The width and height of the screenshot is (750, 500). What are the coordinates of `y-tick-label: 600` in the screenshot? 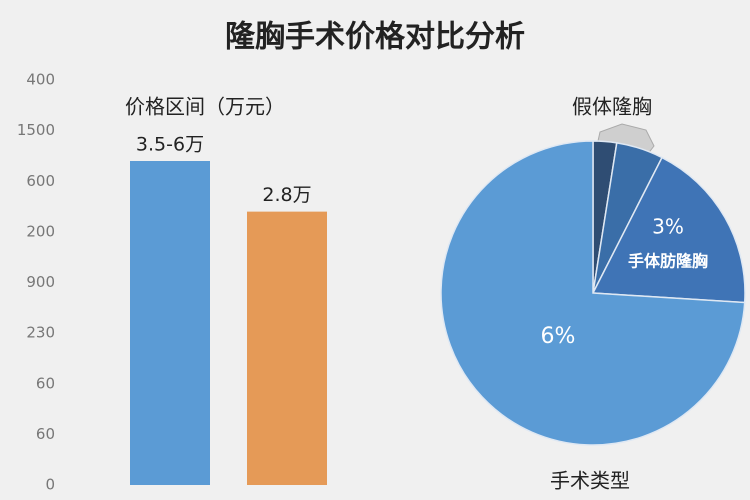 It's located at (40, 181).